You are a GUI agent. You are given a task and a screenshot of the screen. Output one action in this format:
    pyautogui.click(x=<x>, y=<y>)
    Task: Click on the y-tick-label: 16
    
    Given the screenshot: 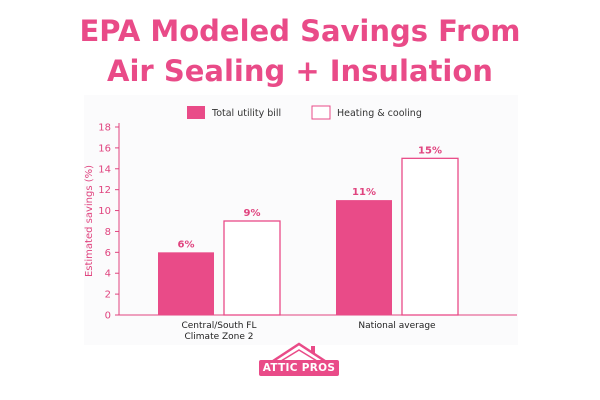 What is the action you would take?
    pyautogui.click(x=104, y=148)
    